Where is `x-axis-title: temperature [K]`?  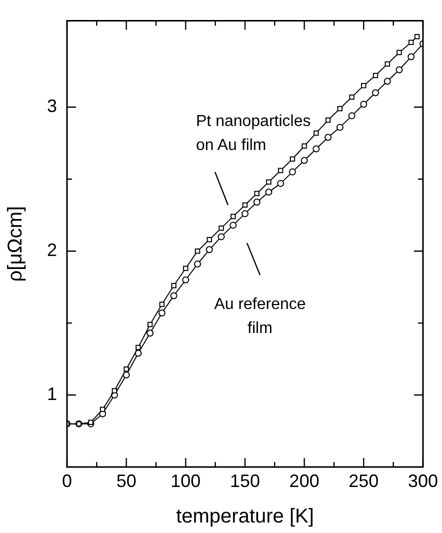
x-axis-title: temperature [K] is located at coordinates (245, 517).